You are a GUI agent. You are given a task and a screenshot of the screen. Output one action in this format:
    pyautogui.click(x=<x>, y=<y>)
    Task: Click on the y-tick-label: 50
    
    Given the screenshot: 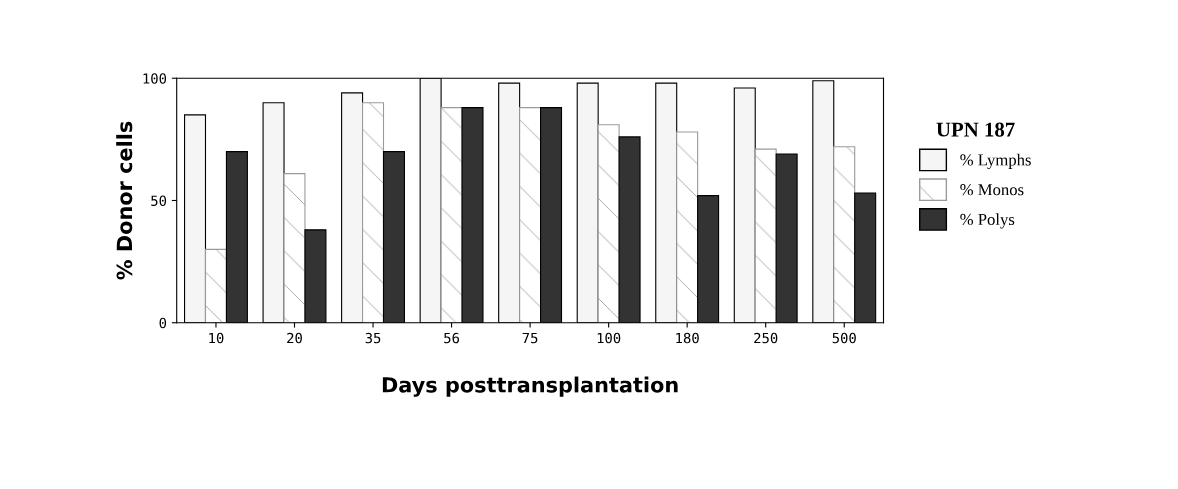 What is the action you would take?
    pyautogui.click(x=159, y=200)
    